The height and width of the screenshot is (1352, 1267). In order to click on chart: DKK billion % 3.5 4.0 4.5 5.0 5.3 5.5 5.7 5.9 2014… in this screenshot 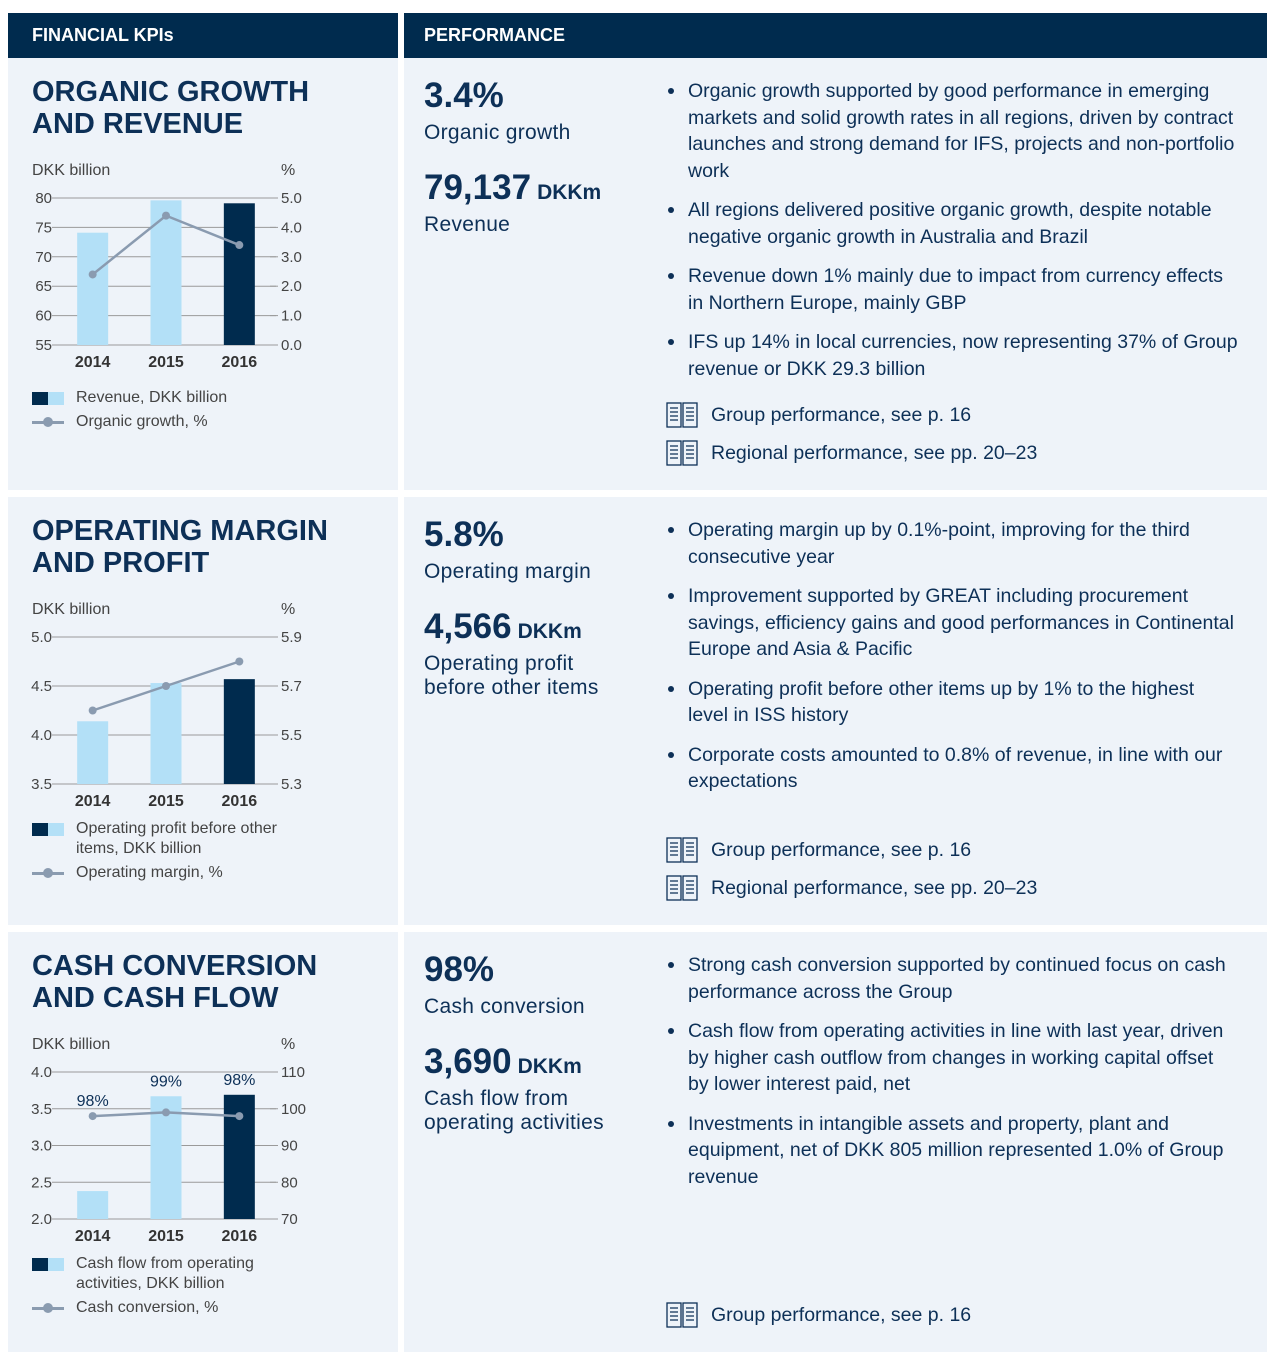, I will do `click(166, 705)`.